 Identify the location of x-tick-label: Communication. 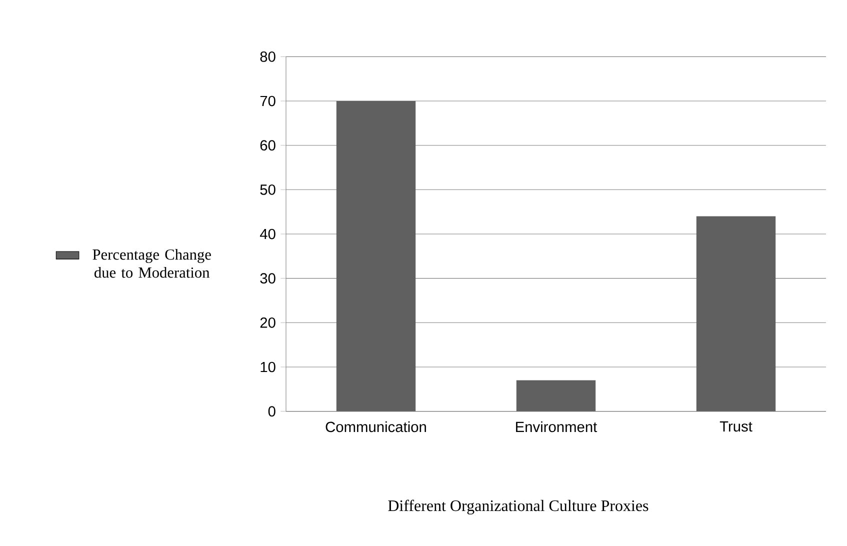
(376, 426).